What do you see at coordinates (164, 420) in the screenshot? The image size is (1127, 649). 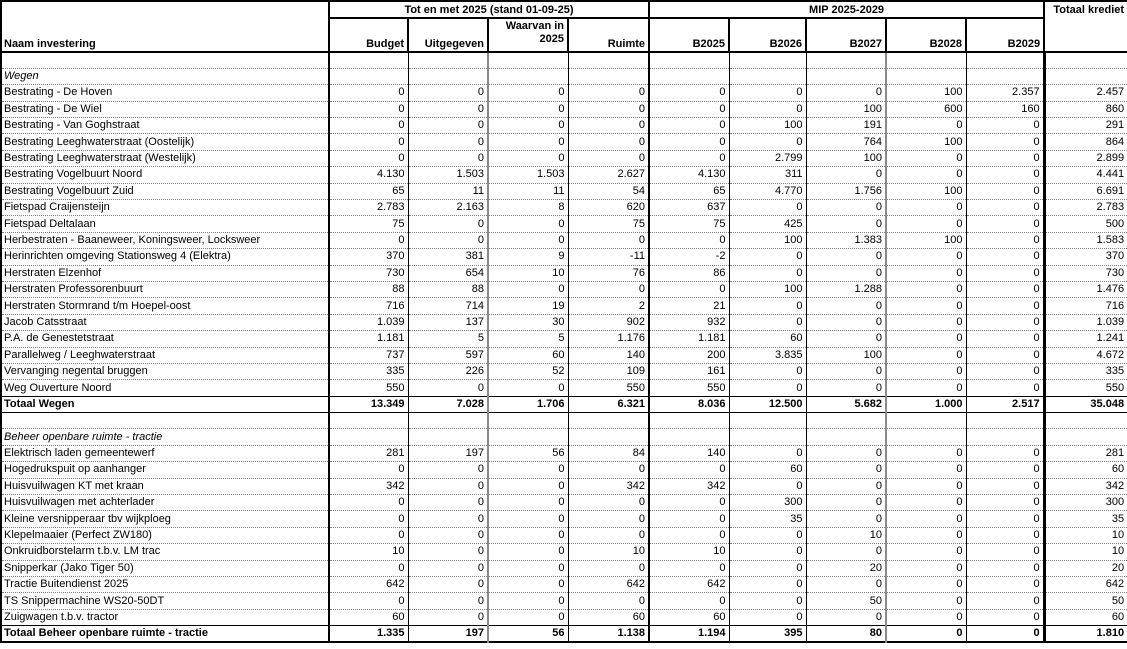 I see `investment-name-cell` at bounding box center [164, 420].